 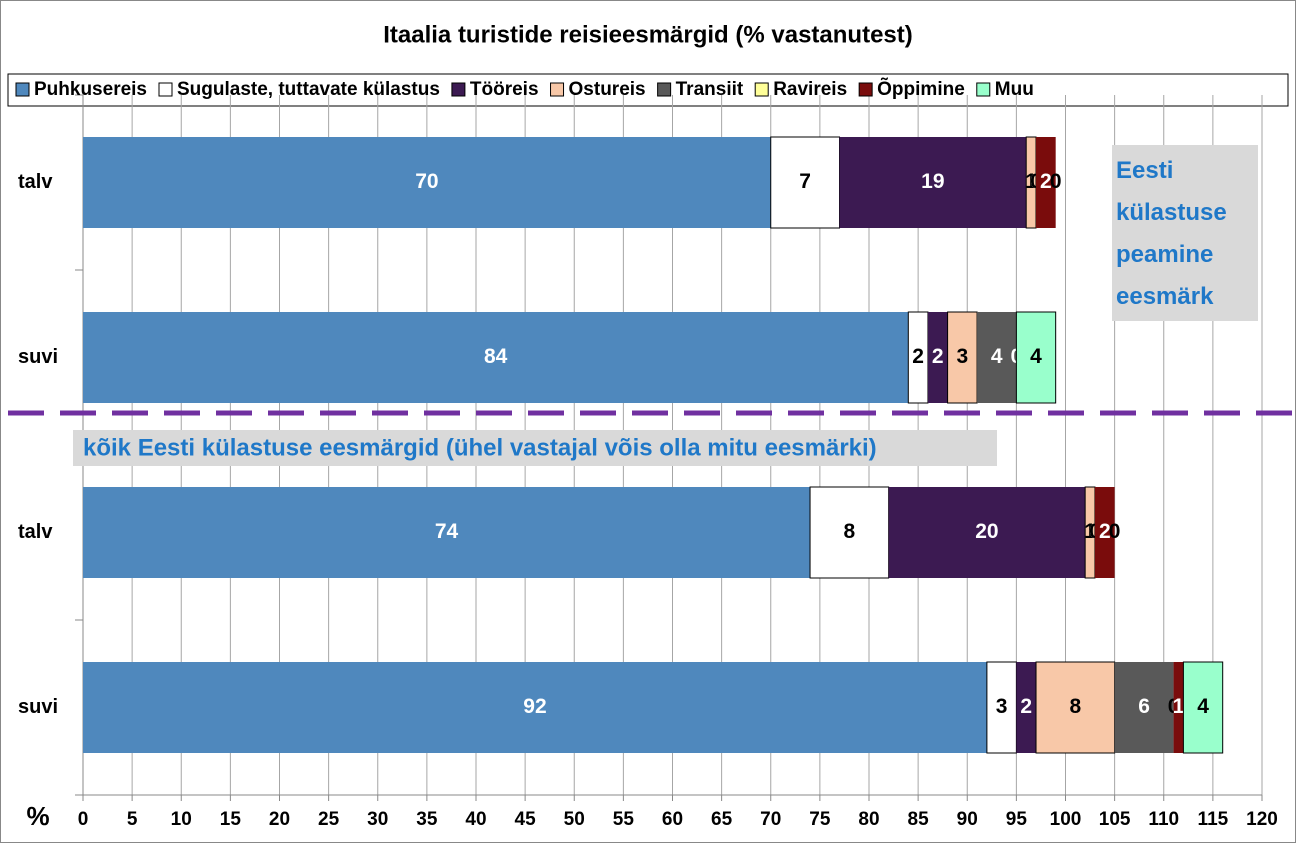 I want to click on annotation-line: Eesti, so click(x=1144, y=170).